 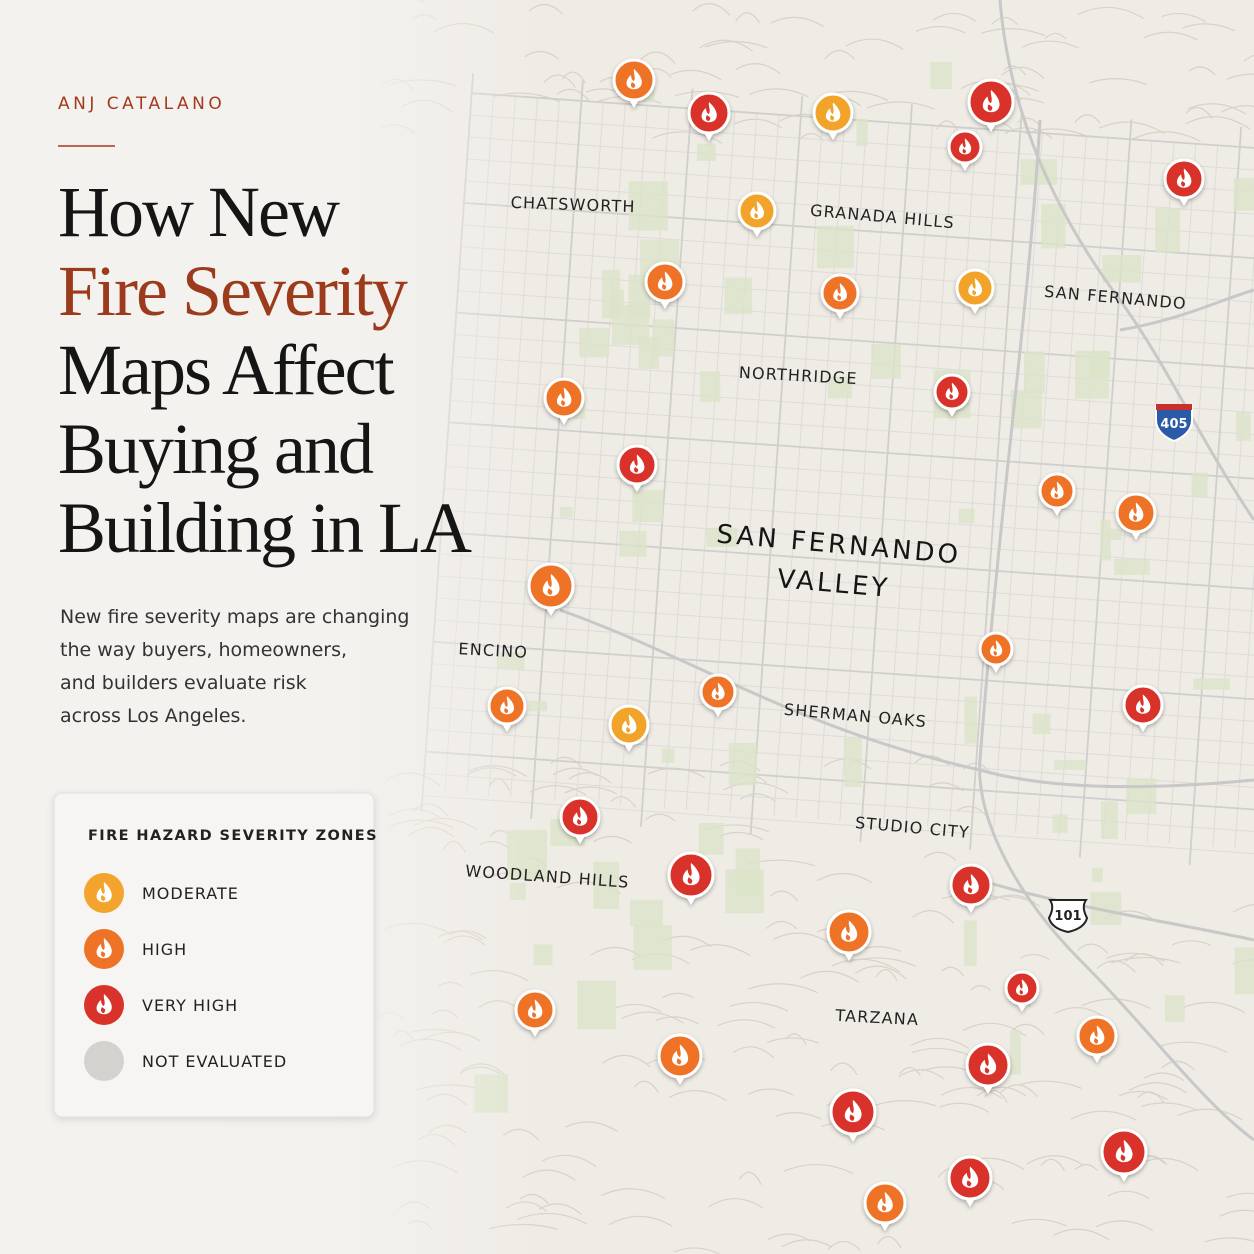 What do you see at coordinates (1173, 424) in the screenshot?
I see `shield-number: 405` at bounding box center [1173, 424].